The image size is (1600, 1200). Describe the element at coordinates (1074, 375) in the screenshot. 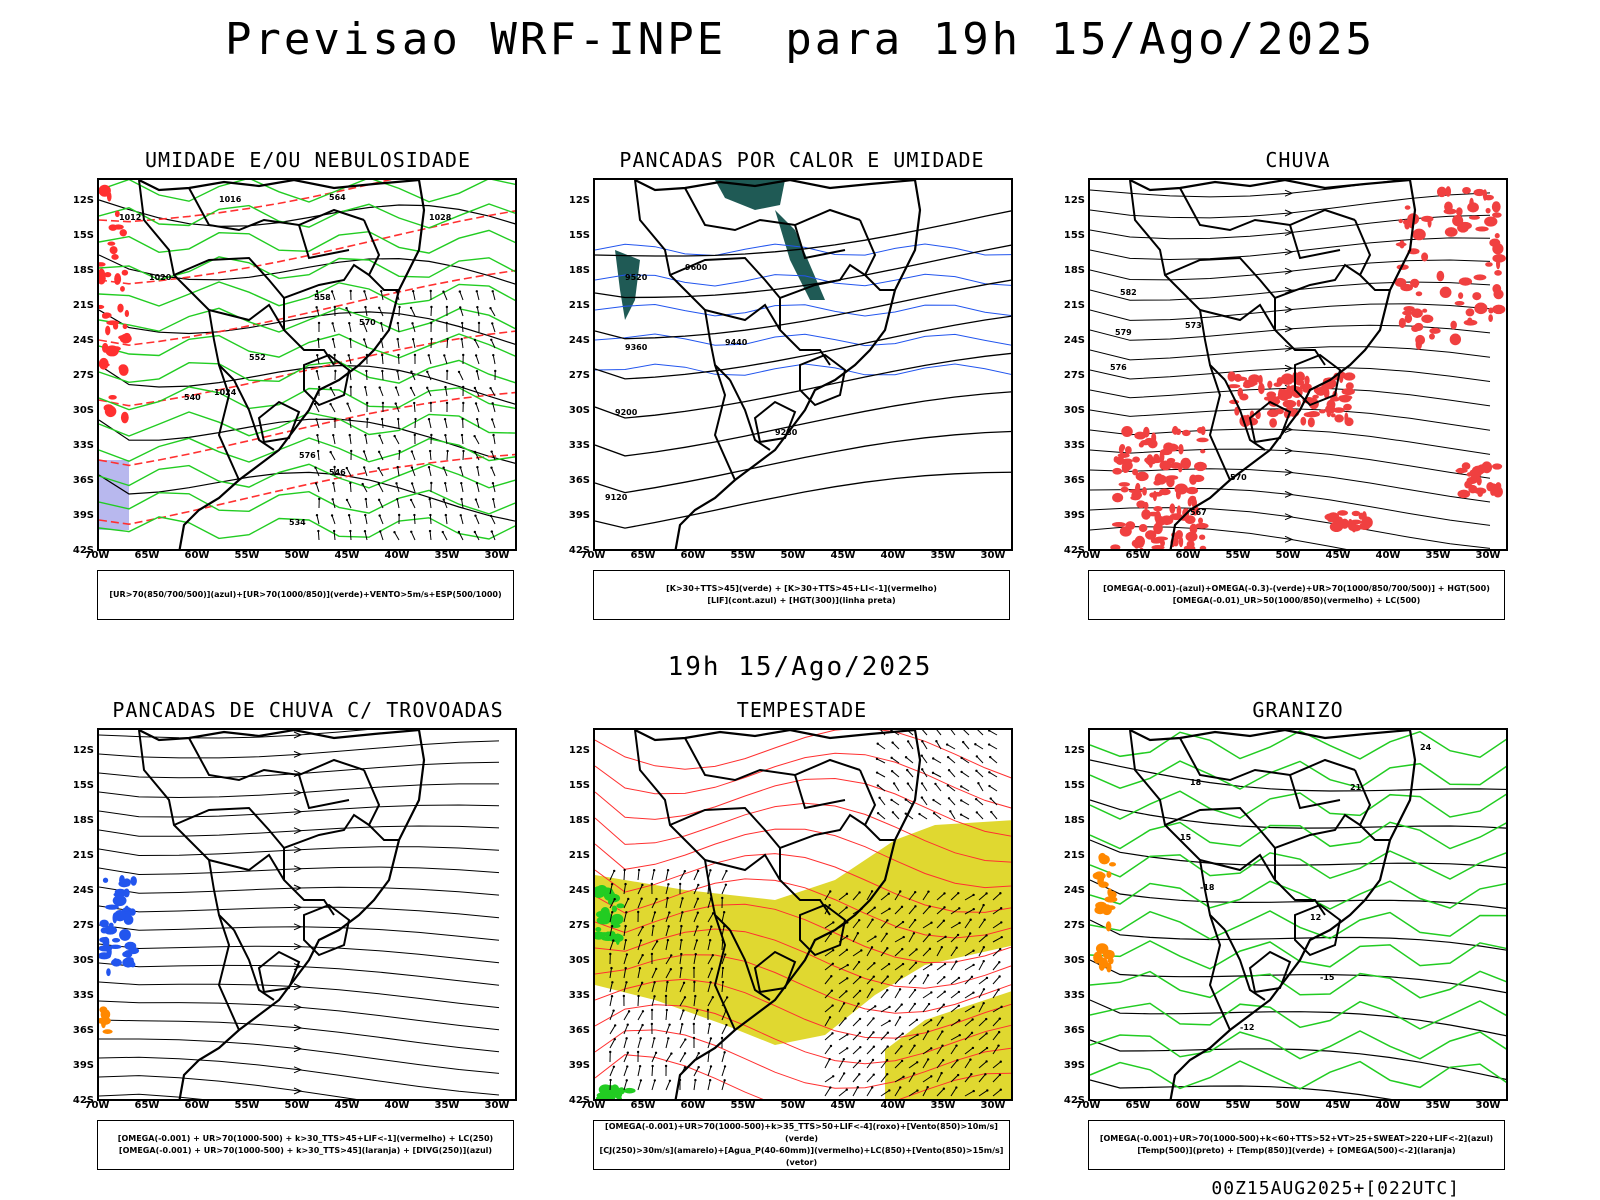

I see `latitude-label: 27S` at that location.